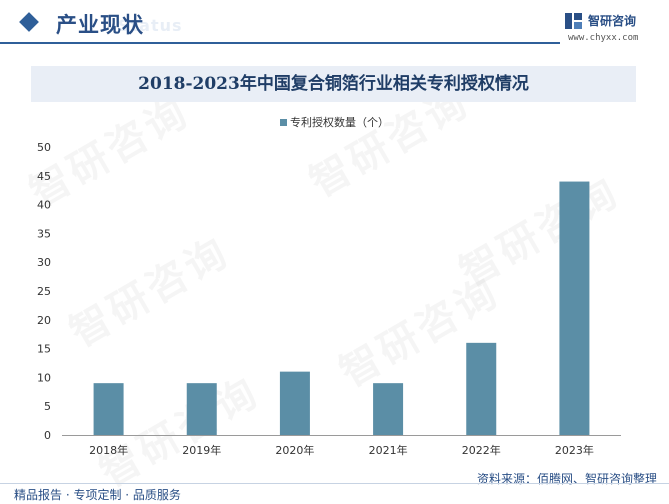  I want to click on y-tick-label: 5, so click(47, 406).